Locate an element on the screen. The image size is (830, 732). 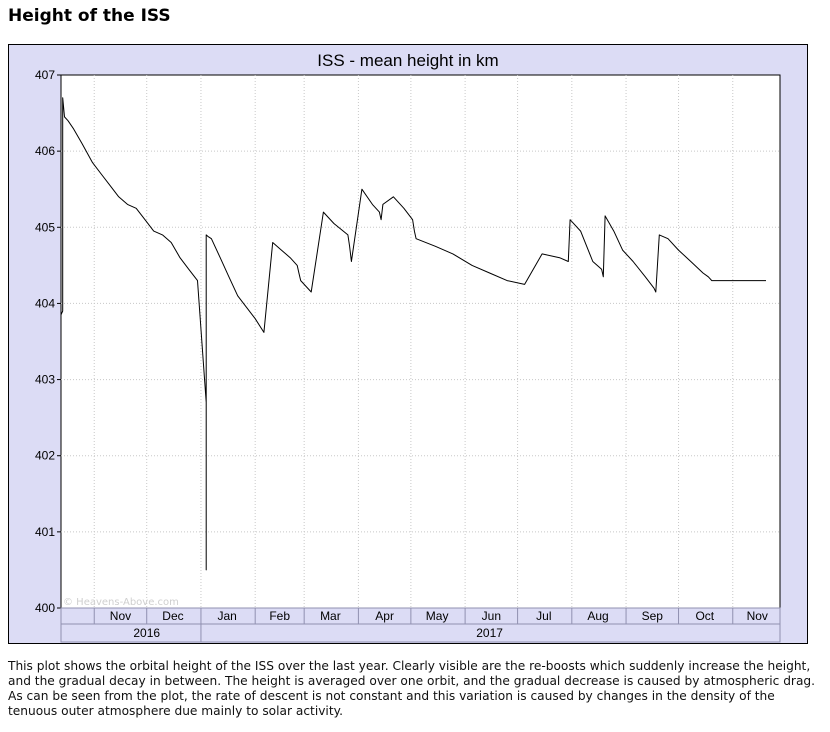
y-tick-label: 404 is located at coordinates (45, 303).